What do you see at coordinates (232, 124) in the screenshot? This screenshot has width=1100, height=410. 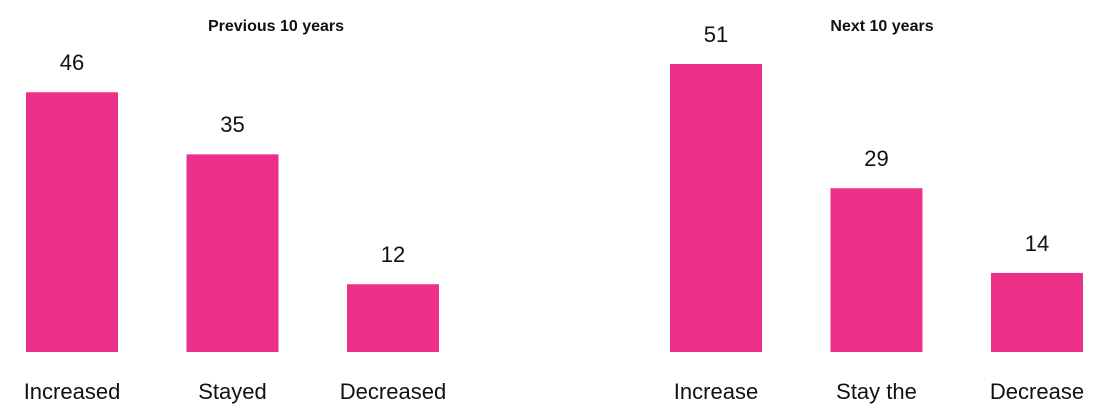 I see `value-label: 35` at bounding box center [232, 124].